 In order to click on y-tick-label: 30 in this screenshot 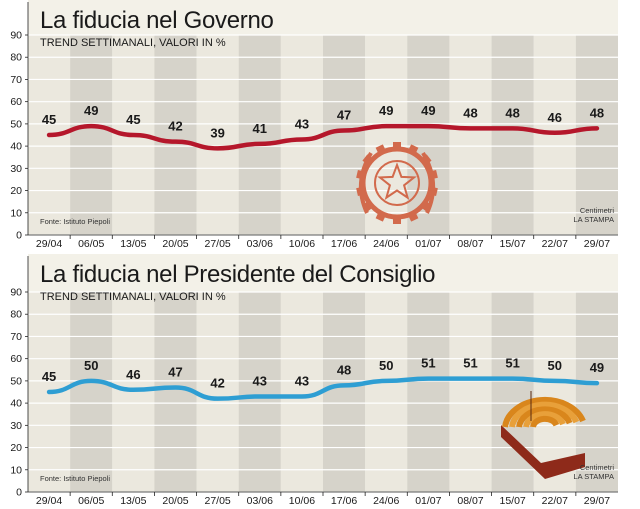, I will do `click(16, 169)`.